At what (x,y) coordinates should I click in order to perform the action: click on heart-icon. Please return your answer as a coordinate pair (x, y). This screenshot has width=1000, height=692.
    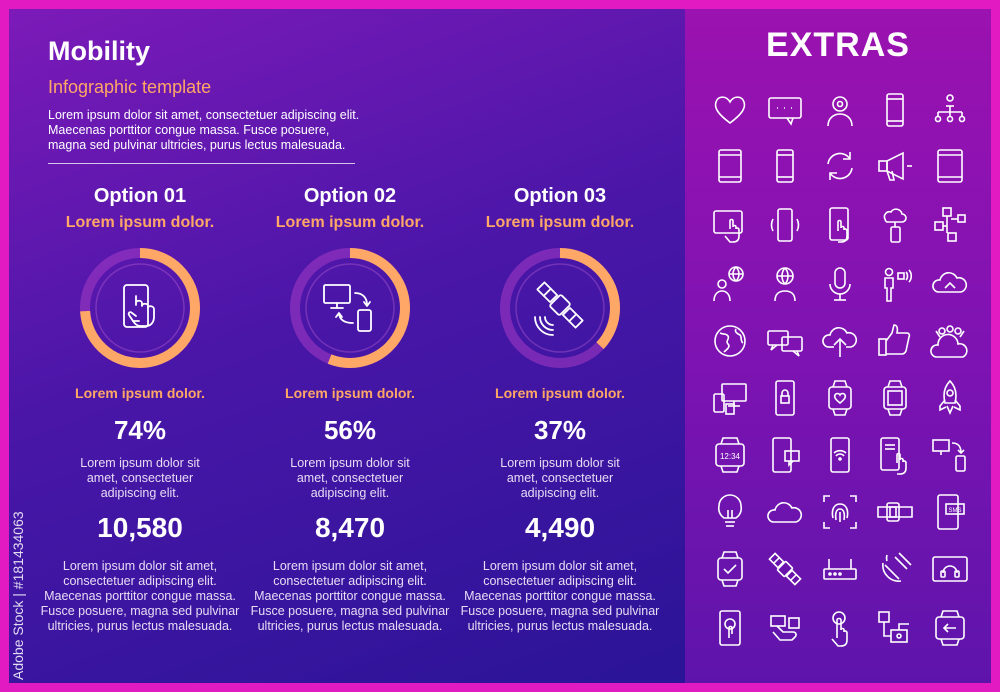
    Looking at the image, I should click on (730, 110).